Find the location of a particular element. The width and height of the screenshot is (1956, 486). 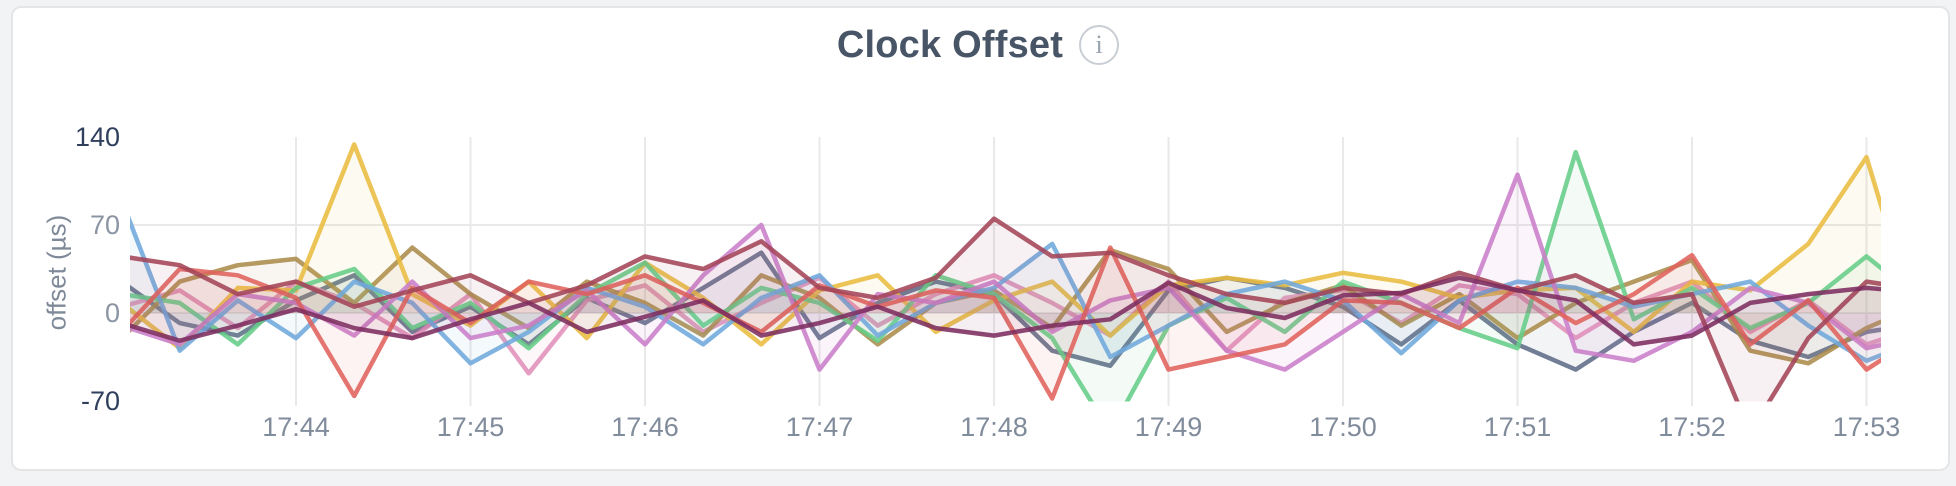

chart-title: Clock Offset is located at coordinates (950, 44).